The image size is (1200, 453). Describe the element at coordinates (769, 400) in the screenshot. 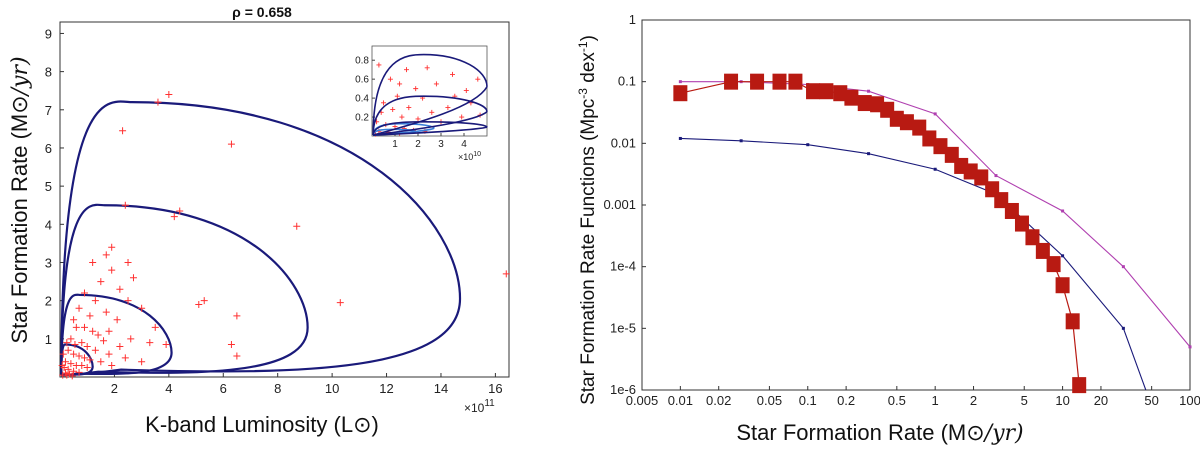

I see `x-tick-label: 0.05` at that location.